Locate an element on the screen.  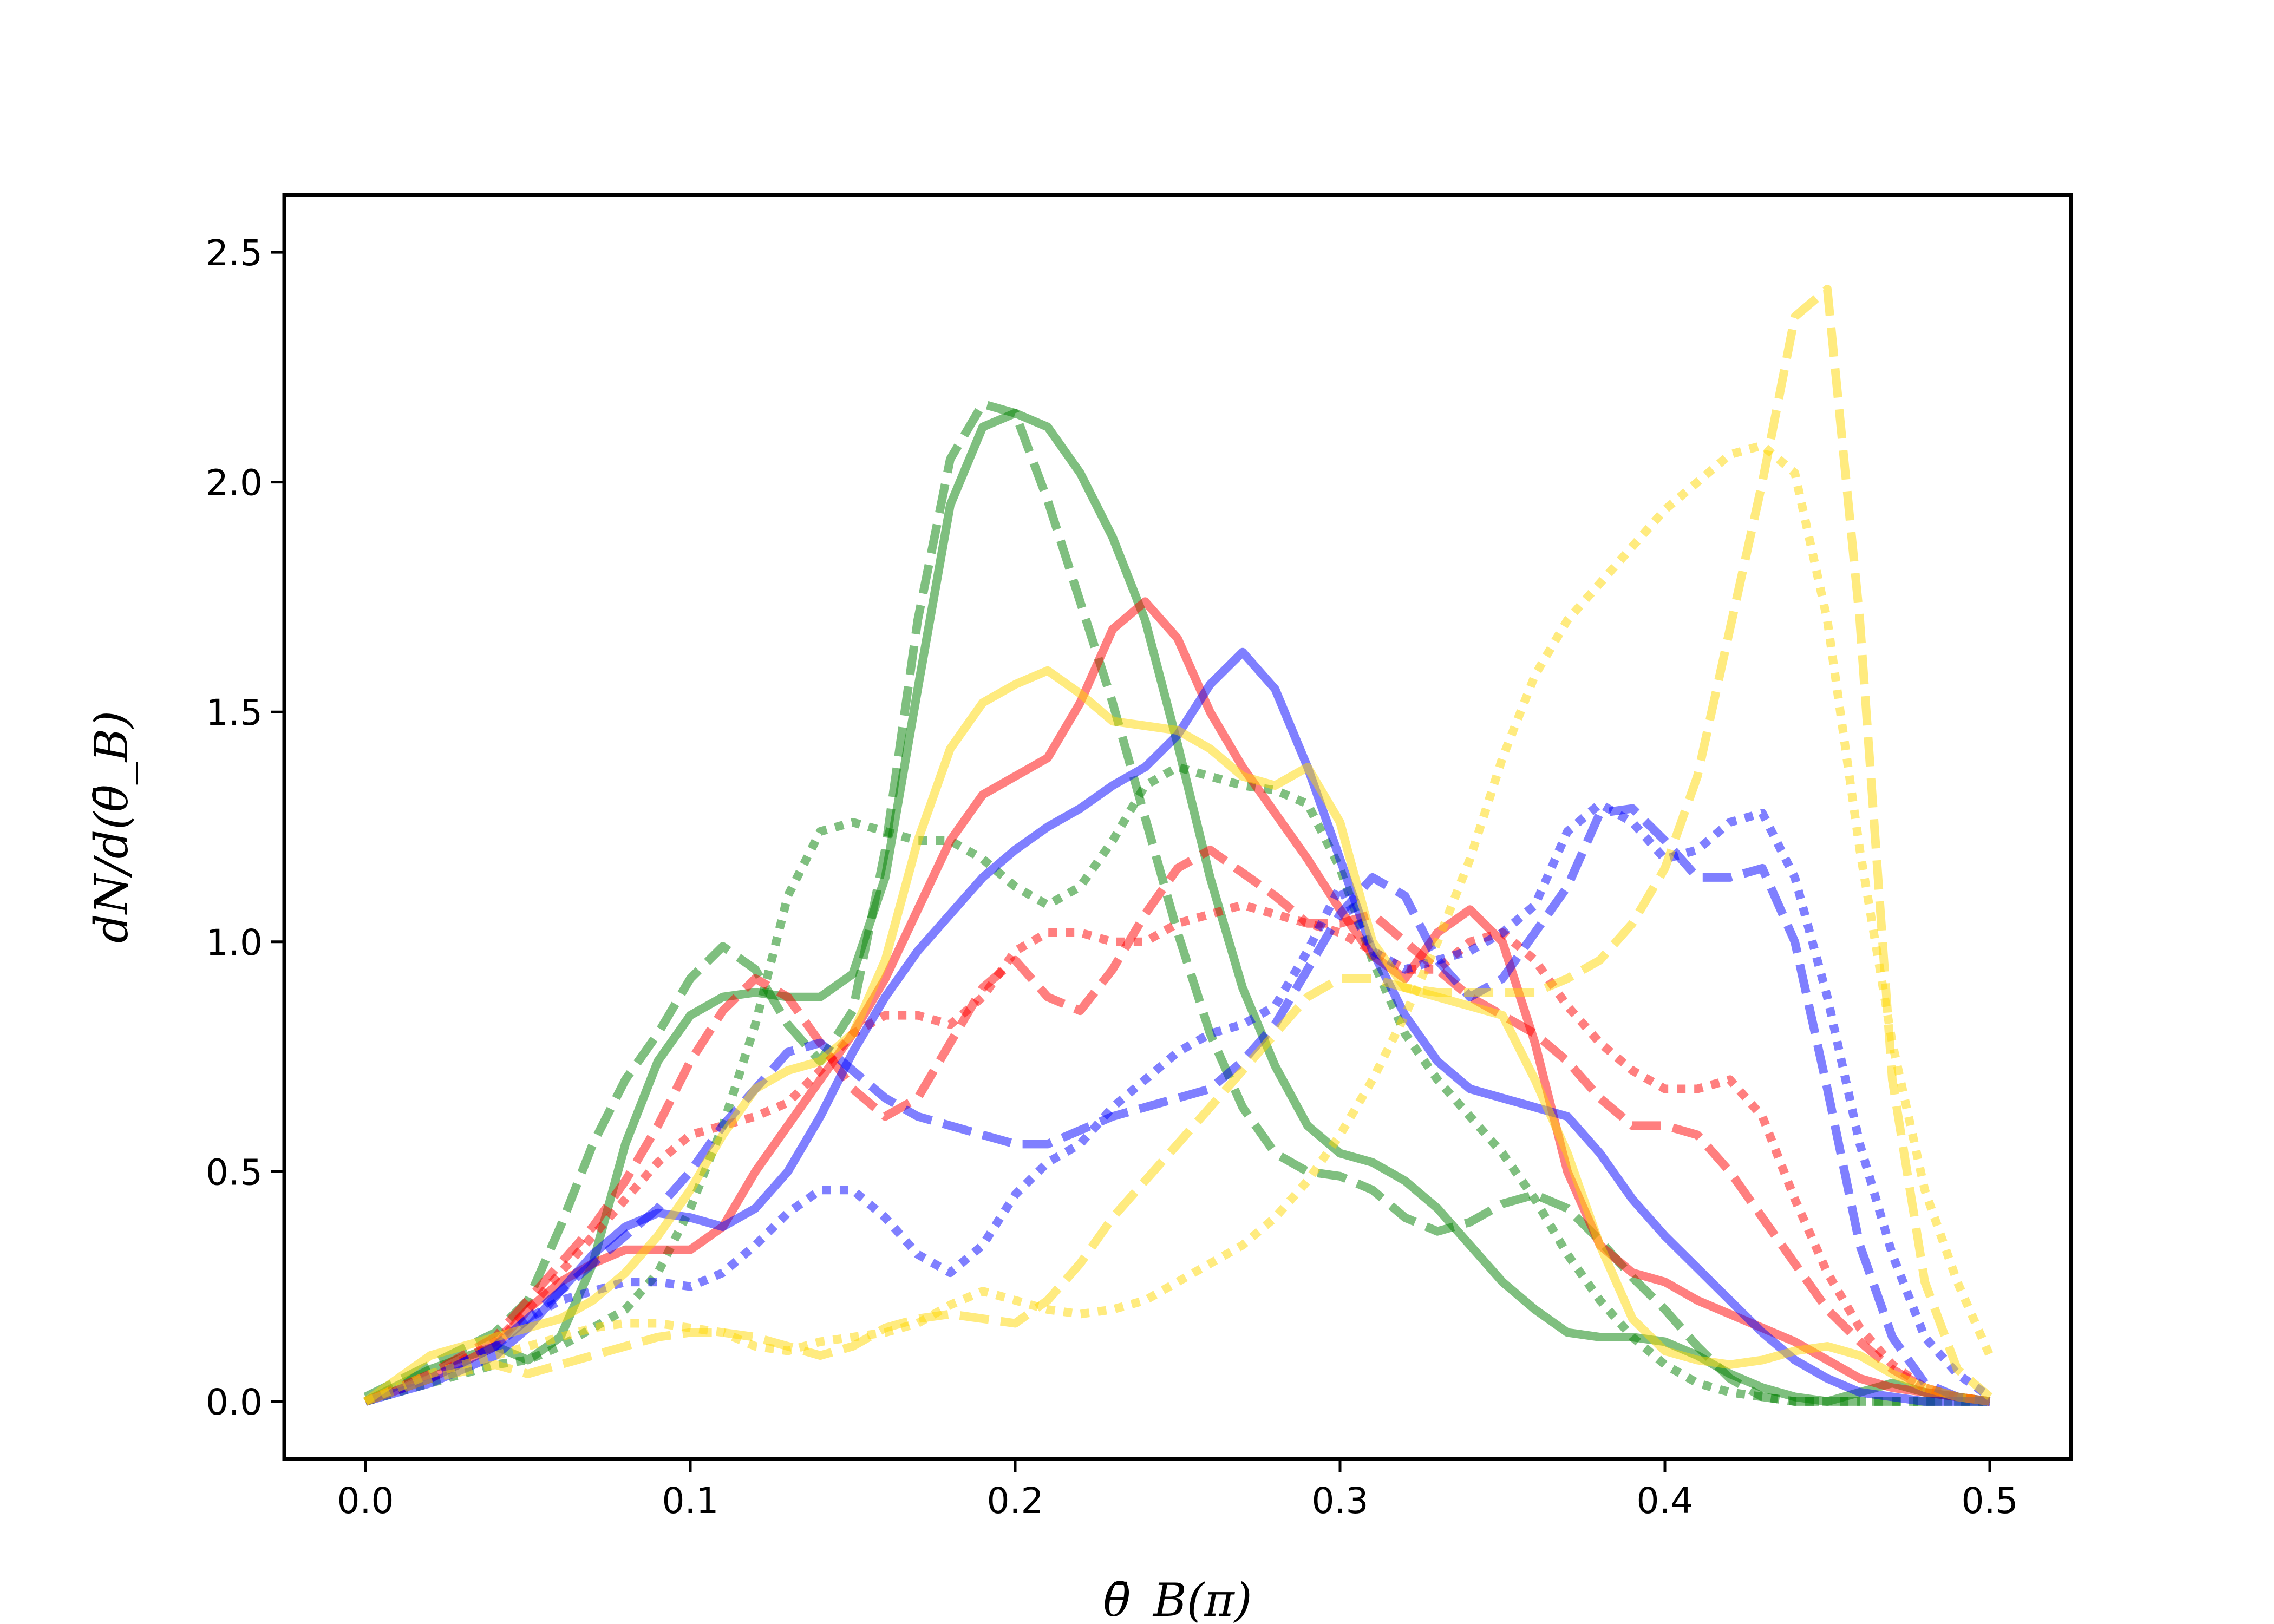
x-tick-label: 0.1 is located at coordinates (691, 1501).